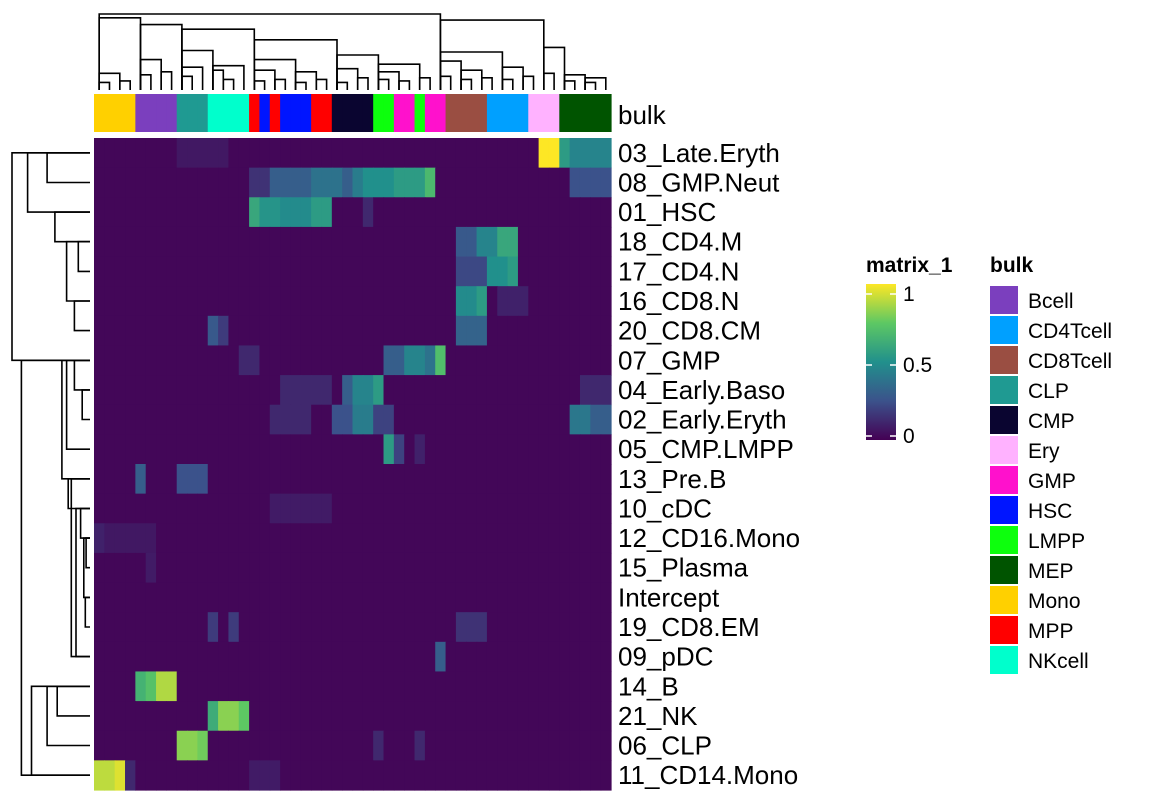 The height and width of the screenshot is (806, 1152). I want to click on row-label: 15_Plasma, so click(683, 568).